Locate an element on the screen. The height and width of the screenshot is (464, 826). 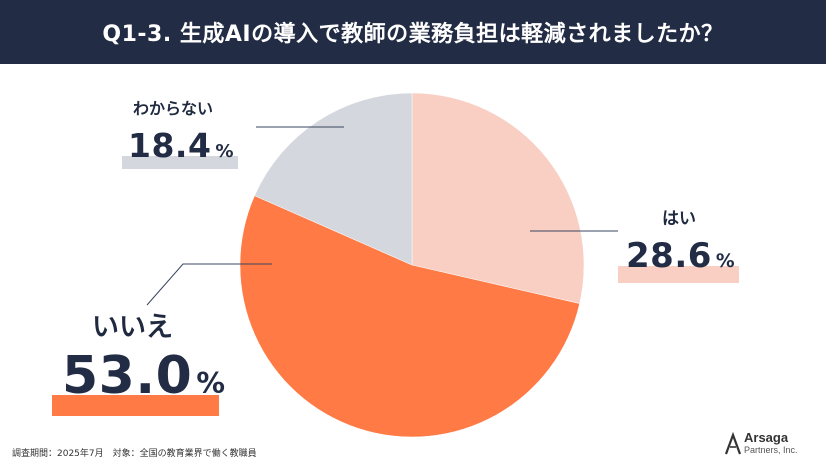
value-unknown-unit: % is located at coordinates (224, 151).